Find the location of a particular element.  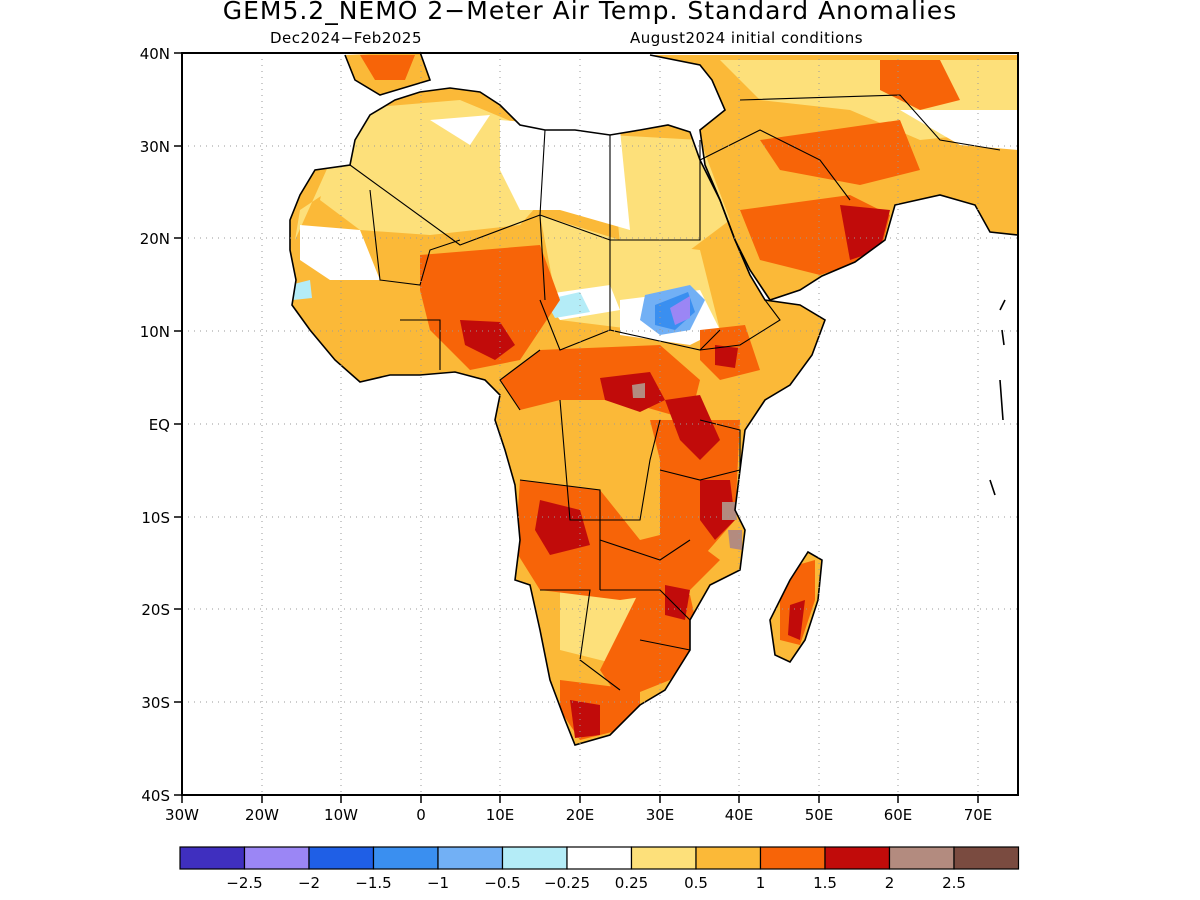

latitude-labels: 40N 30N 20N 10N EQ 10S 20S 30S 40S is located at coordinates (155, 425).